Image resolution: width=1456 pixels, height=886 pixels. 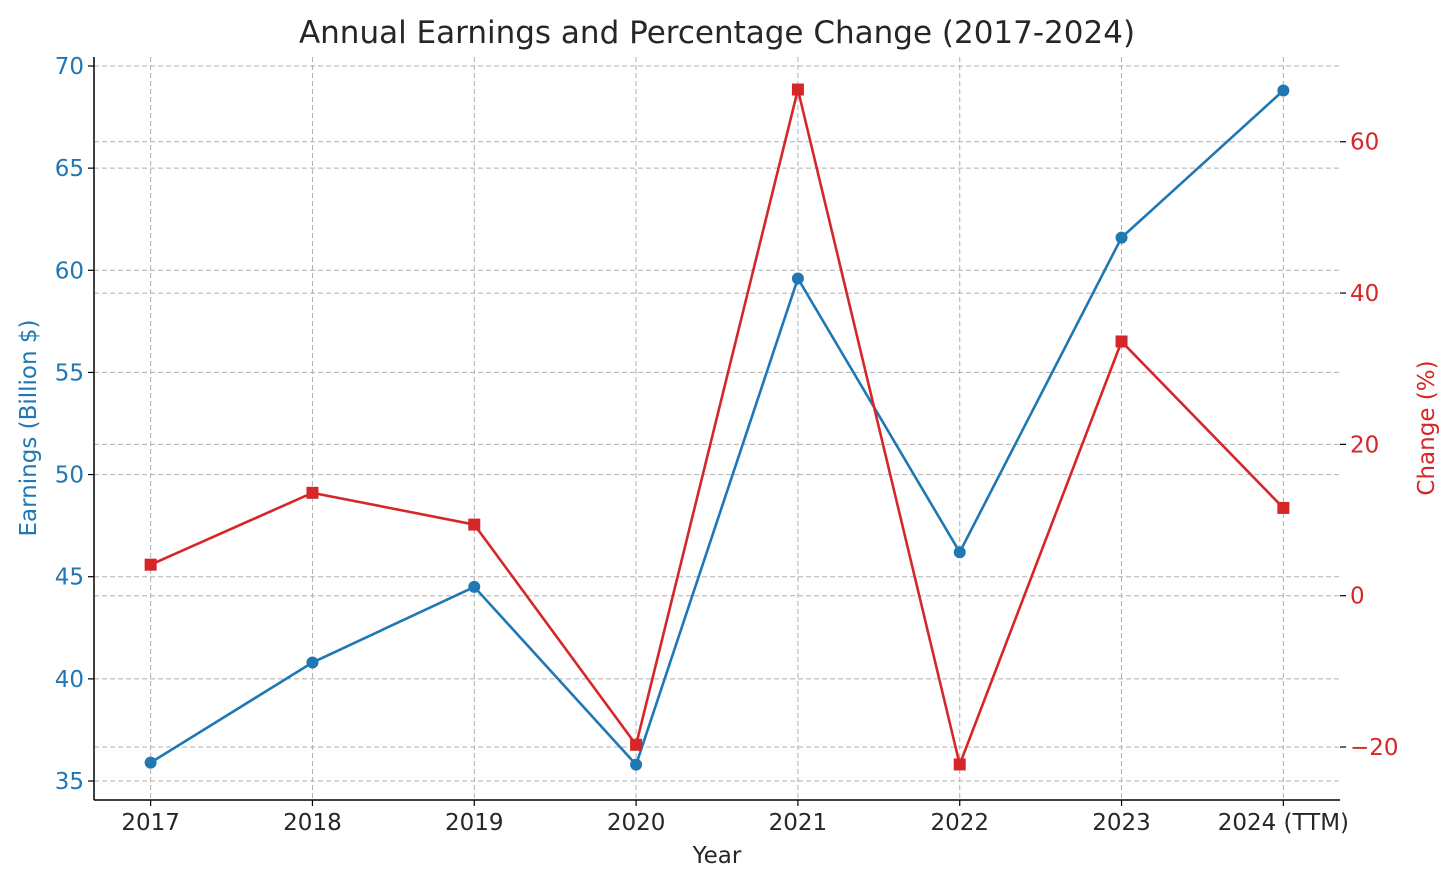 I want to click on y-right-axis-label: Change (%), so click(x=1427, y=427).